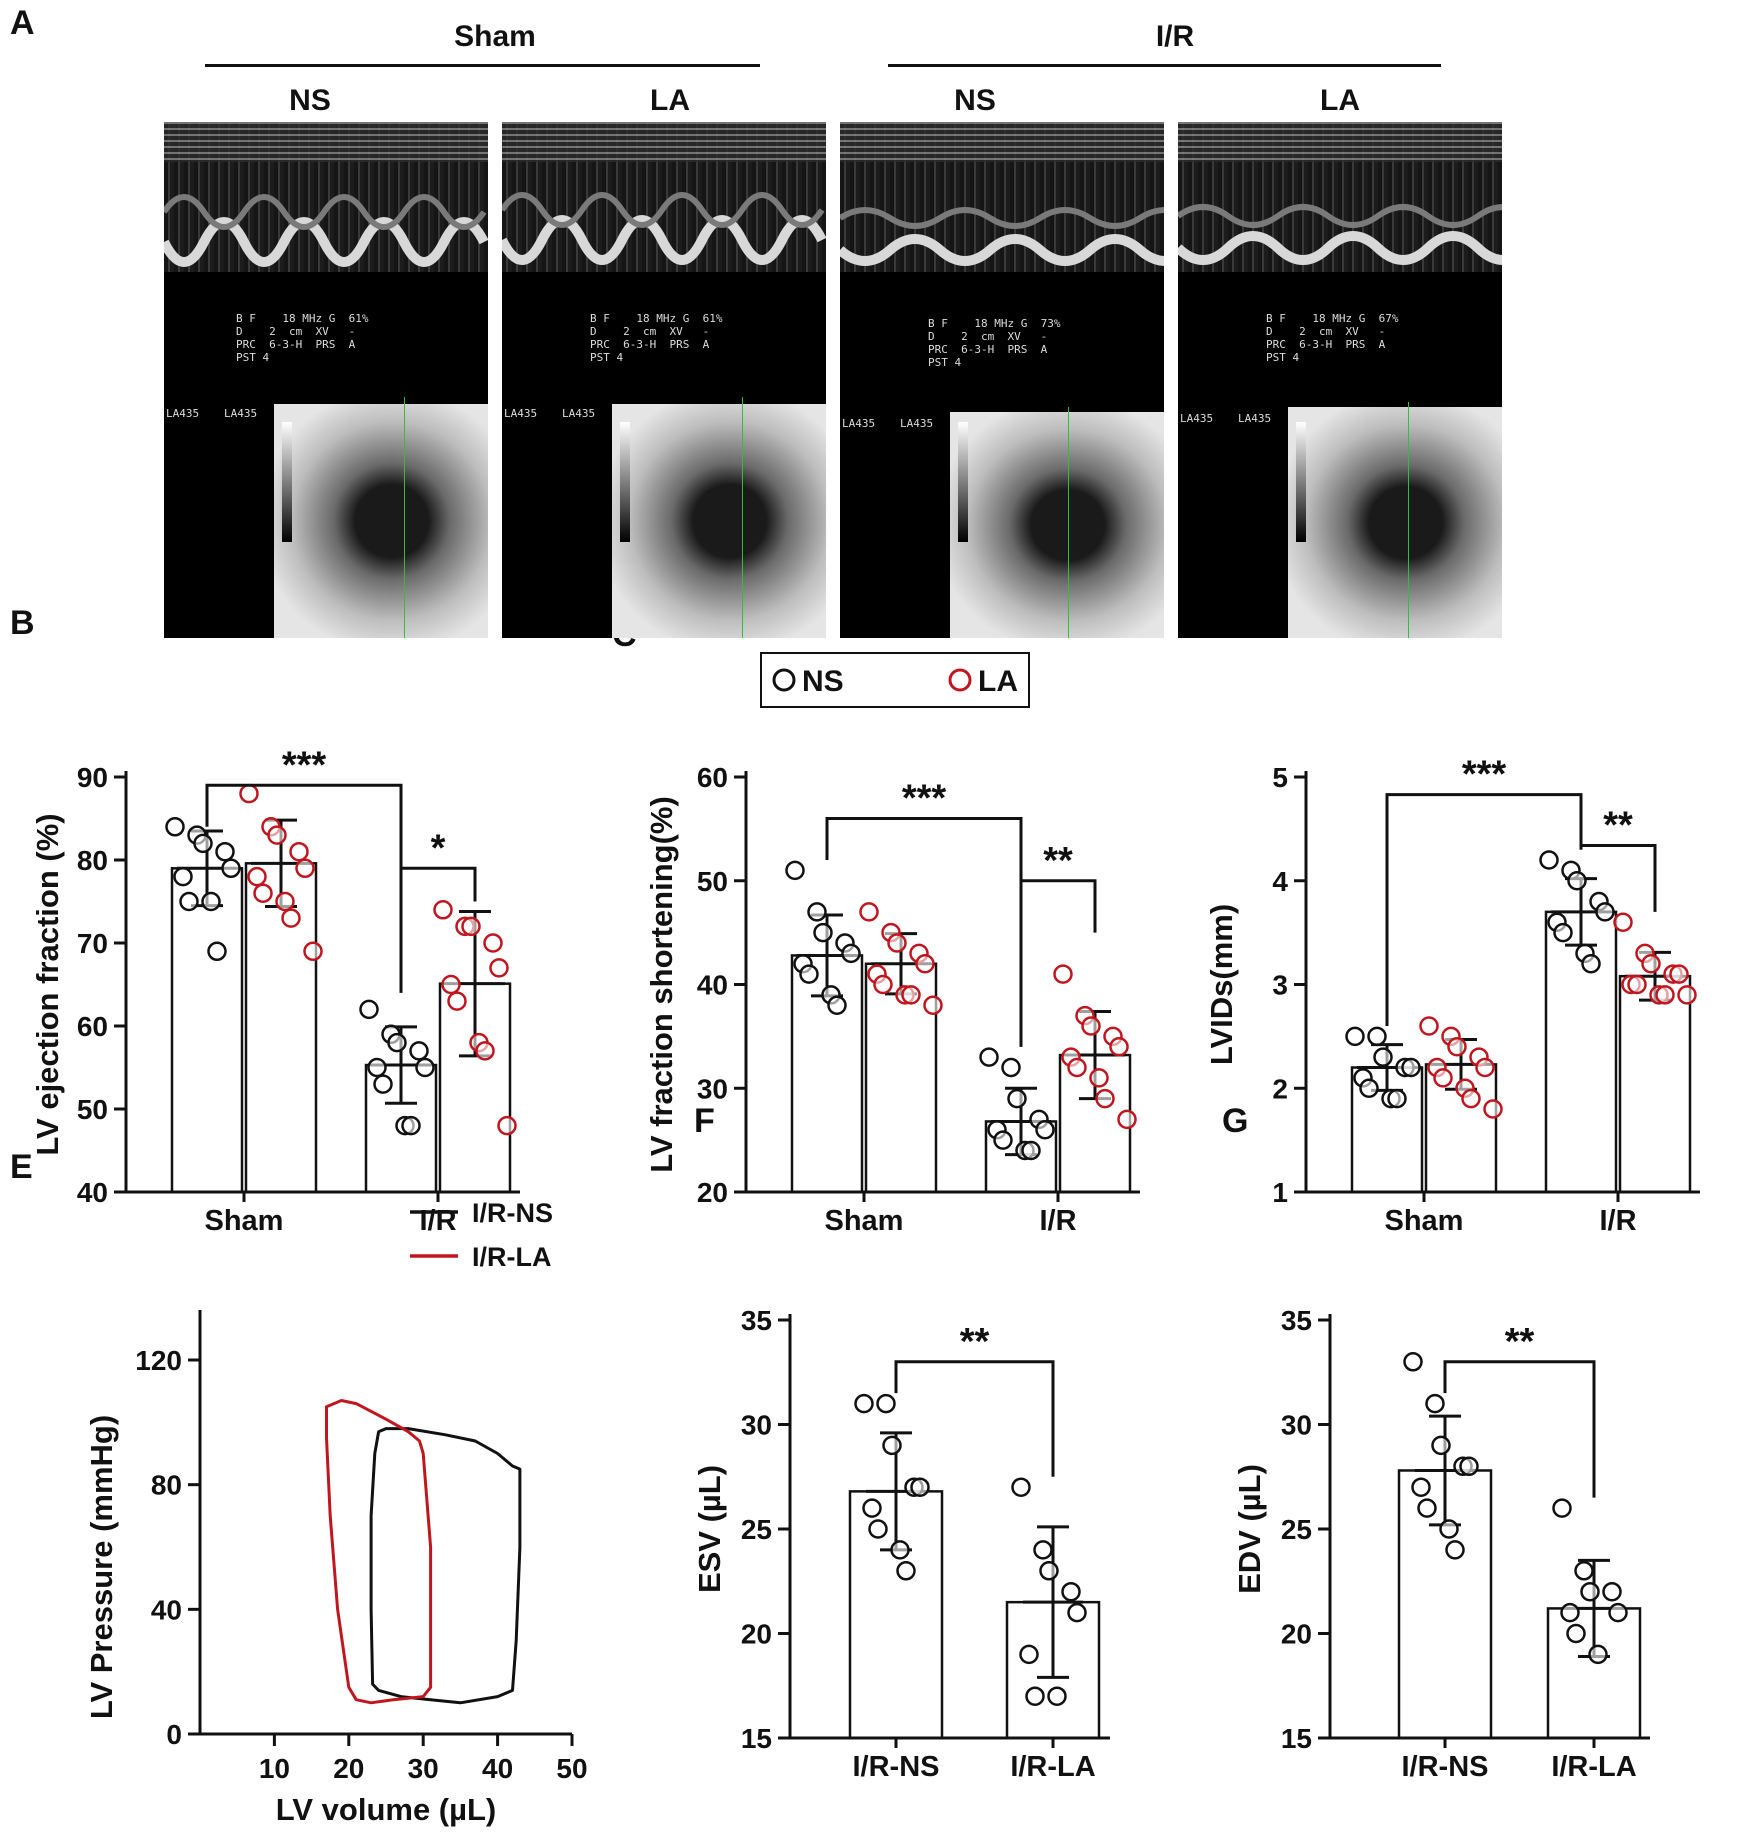 This screenshot has height=1832, width=1744. What do you see at coordinates (21, 1167) in the screenshot?
I see `panel-letter-e: E` at bounding box center [21, 1167].